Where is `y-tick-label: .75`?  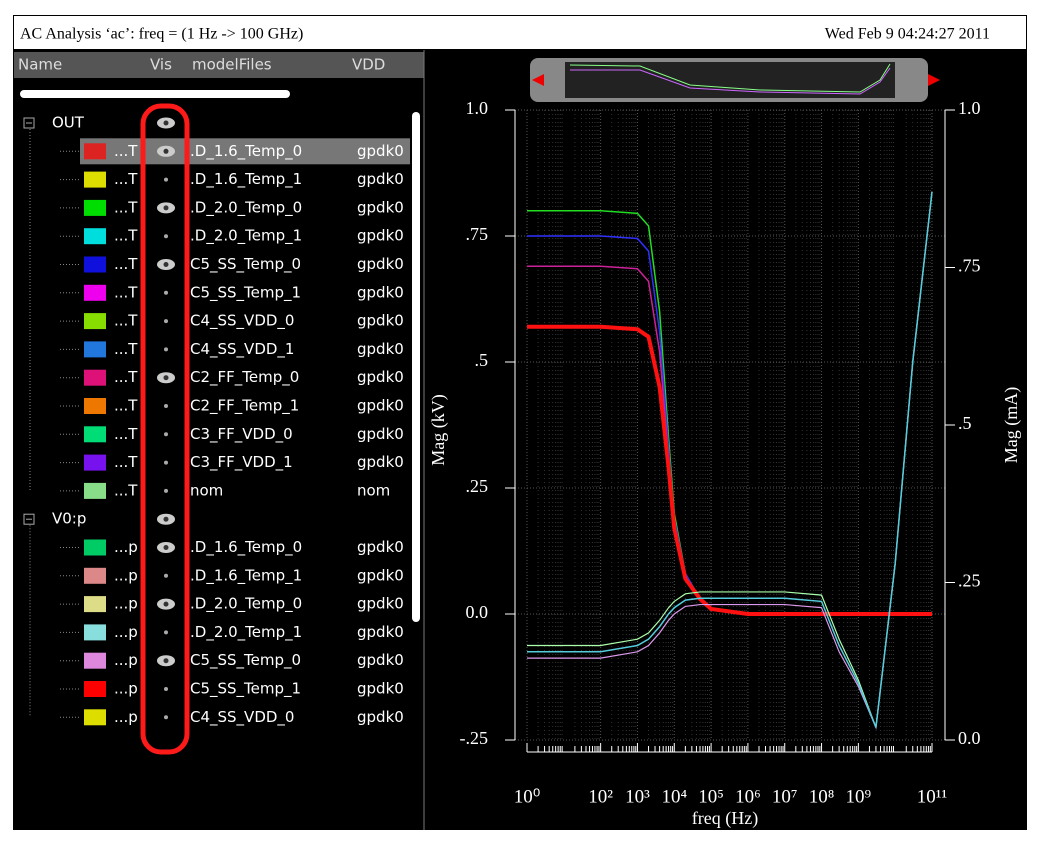
y-tick-label: .75 is located at coordinates (477, 234).